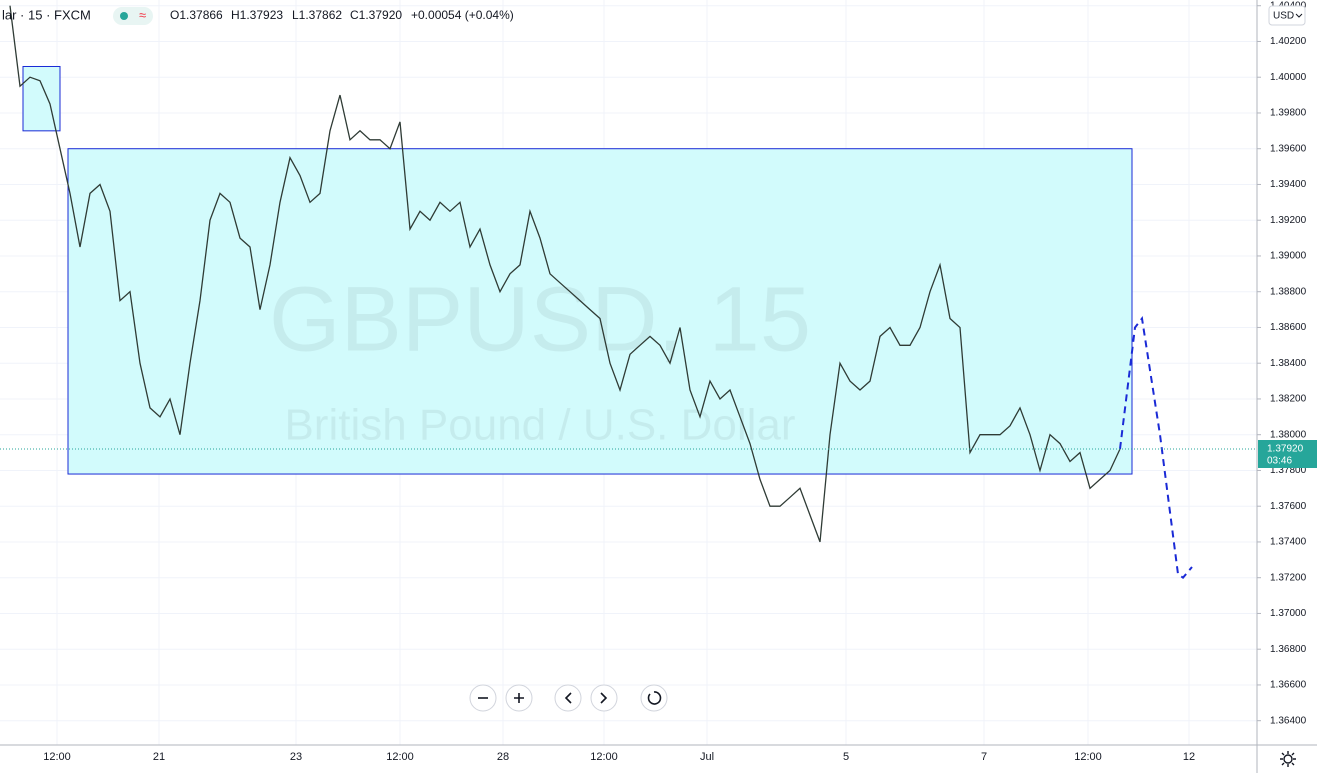 The image size is (1317, 773). I want to click on scroll-left, so click(568, 698).